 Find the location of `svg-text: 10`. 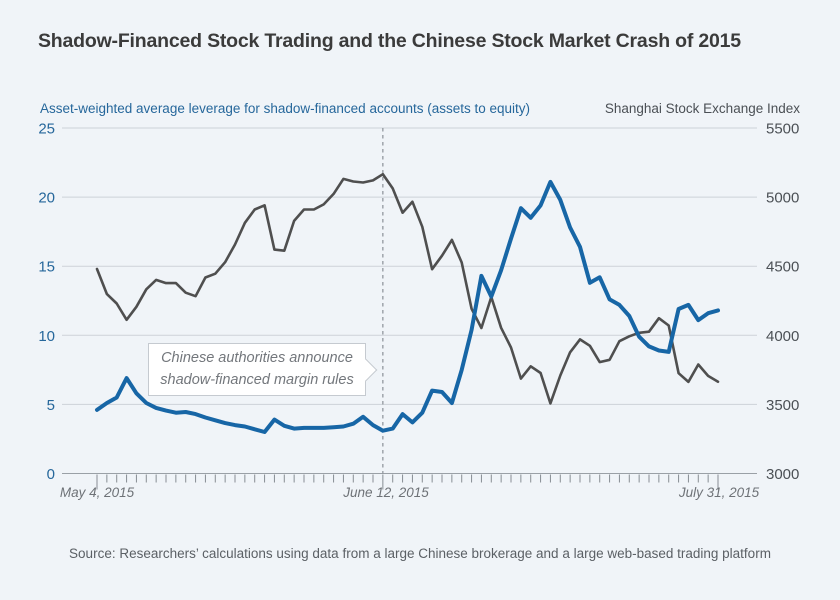

svg-text: 10 is located at coordinates (46, 336).